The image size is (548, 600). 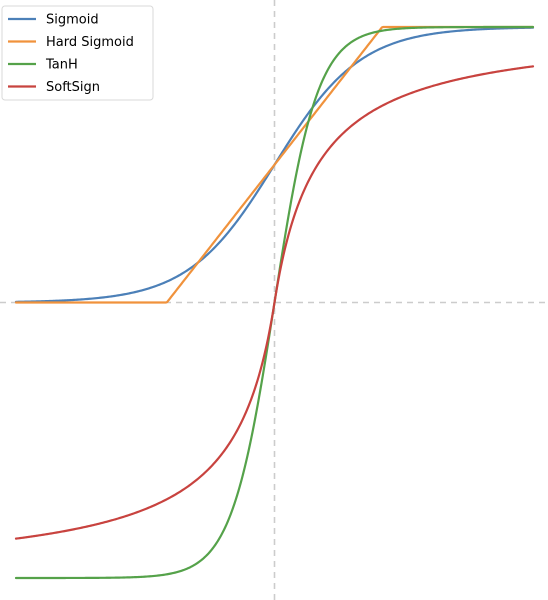 I want to click on legend-items: Sigmoid Hard Sigmoid TanH SoftSign, so click(x=71, y=54).